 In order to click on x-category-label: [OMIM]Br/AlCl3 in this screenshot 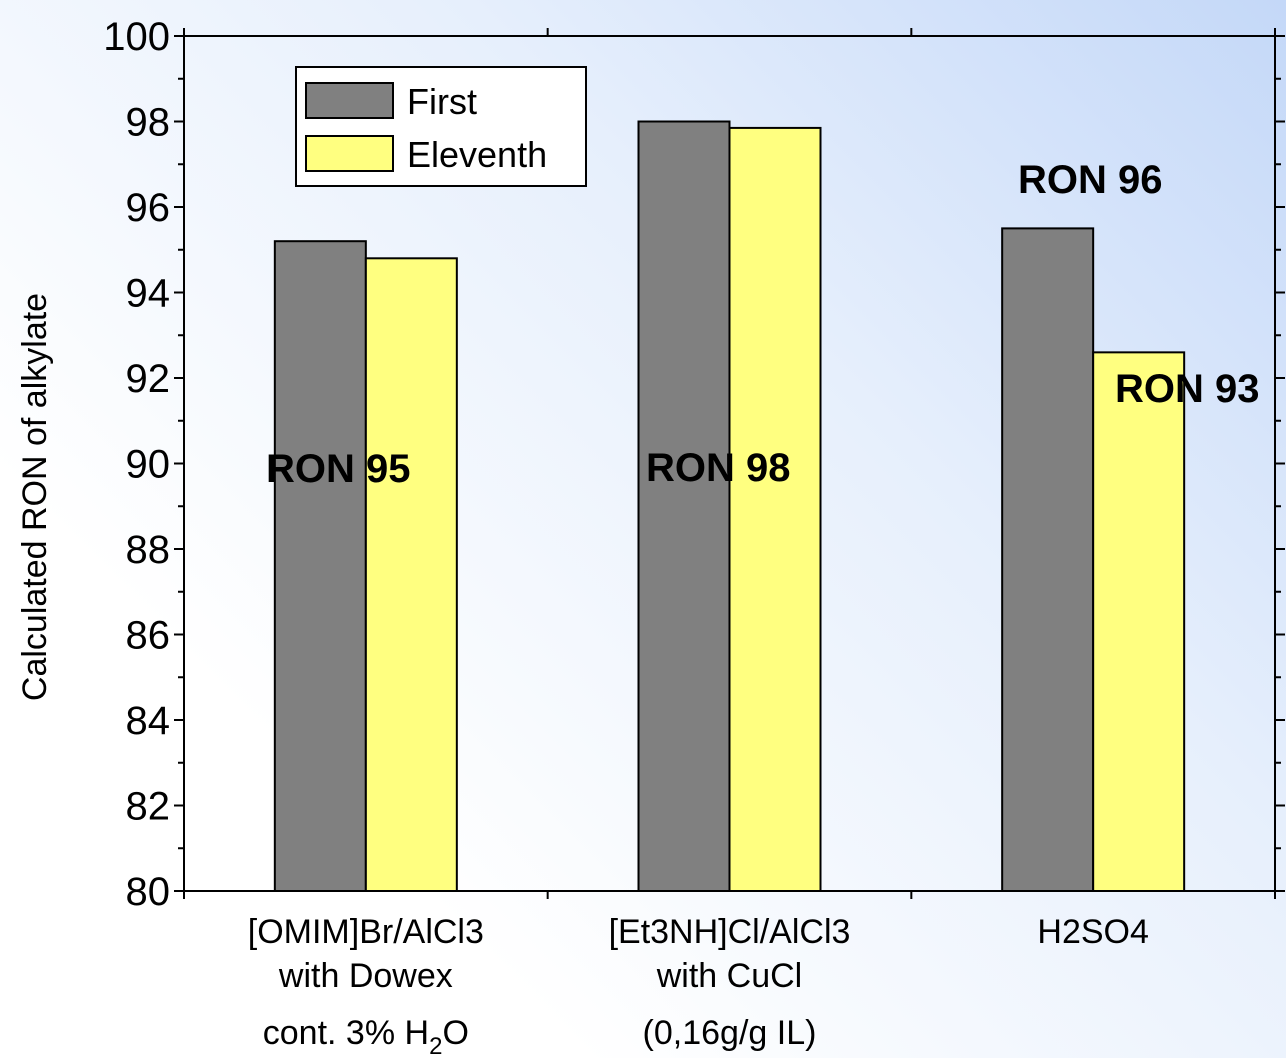, I will do `click(366, 932)`.